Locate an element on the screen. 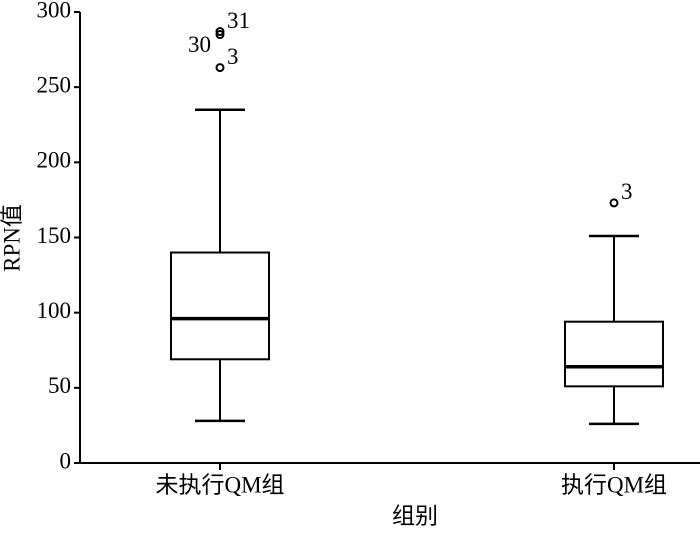 This screenshot has width=700, height=534. y-axis-label: RPN值 is located at coordinates (12, 238).